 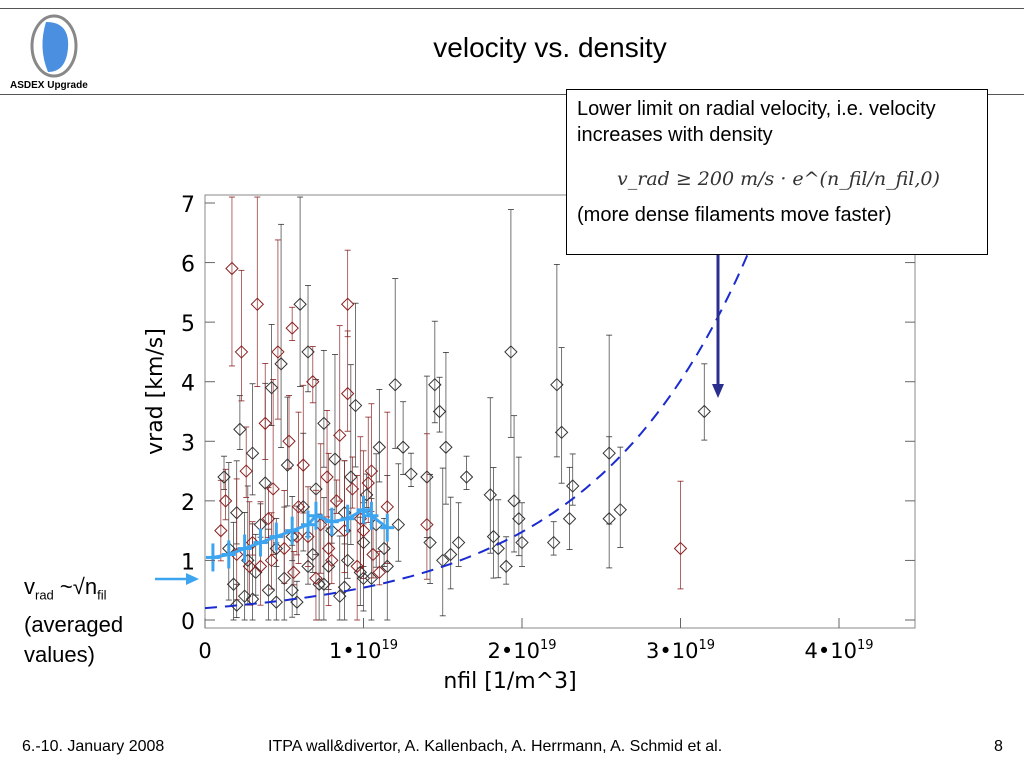 I want to click on callout-note: (more dense filaments move faster), so click(x=734, y=215).